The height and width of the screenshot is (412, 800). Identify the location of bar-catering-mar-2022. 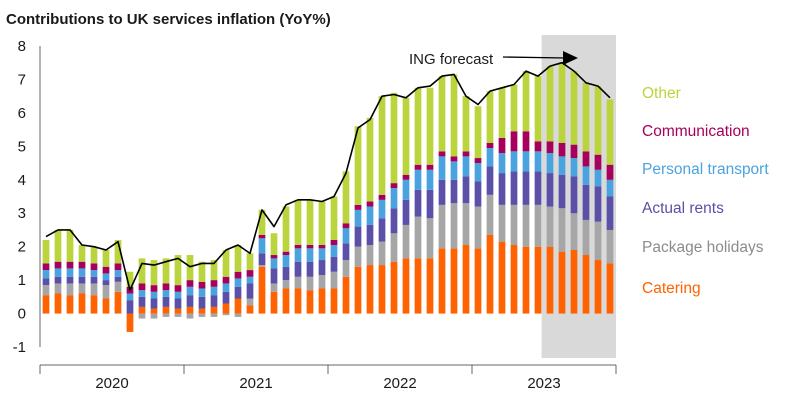
(358, 290).